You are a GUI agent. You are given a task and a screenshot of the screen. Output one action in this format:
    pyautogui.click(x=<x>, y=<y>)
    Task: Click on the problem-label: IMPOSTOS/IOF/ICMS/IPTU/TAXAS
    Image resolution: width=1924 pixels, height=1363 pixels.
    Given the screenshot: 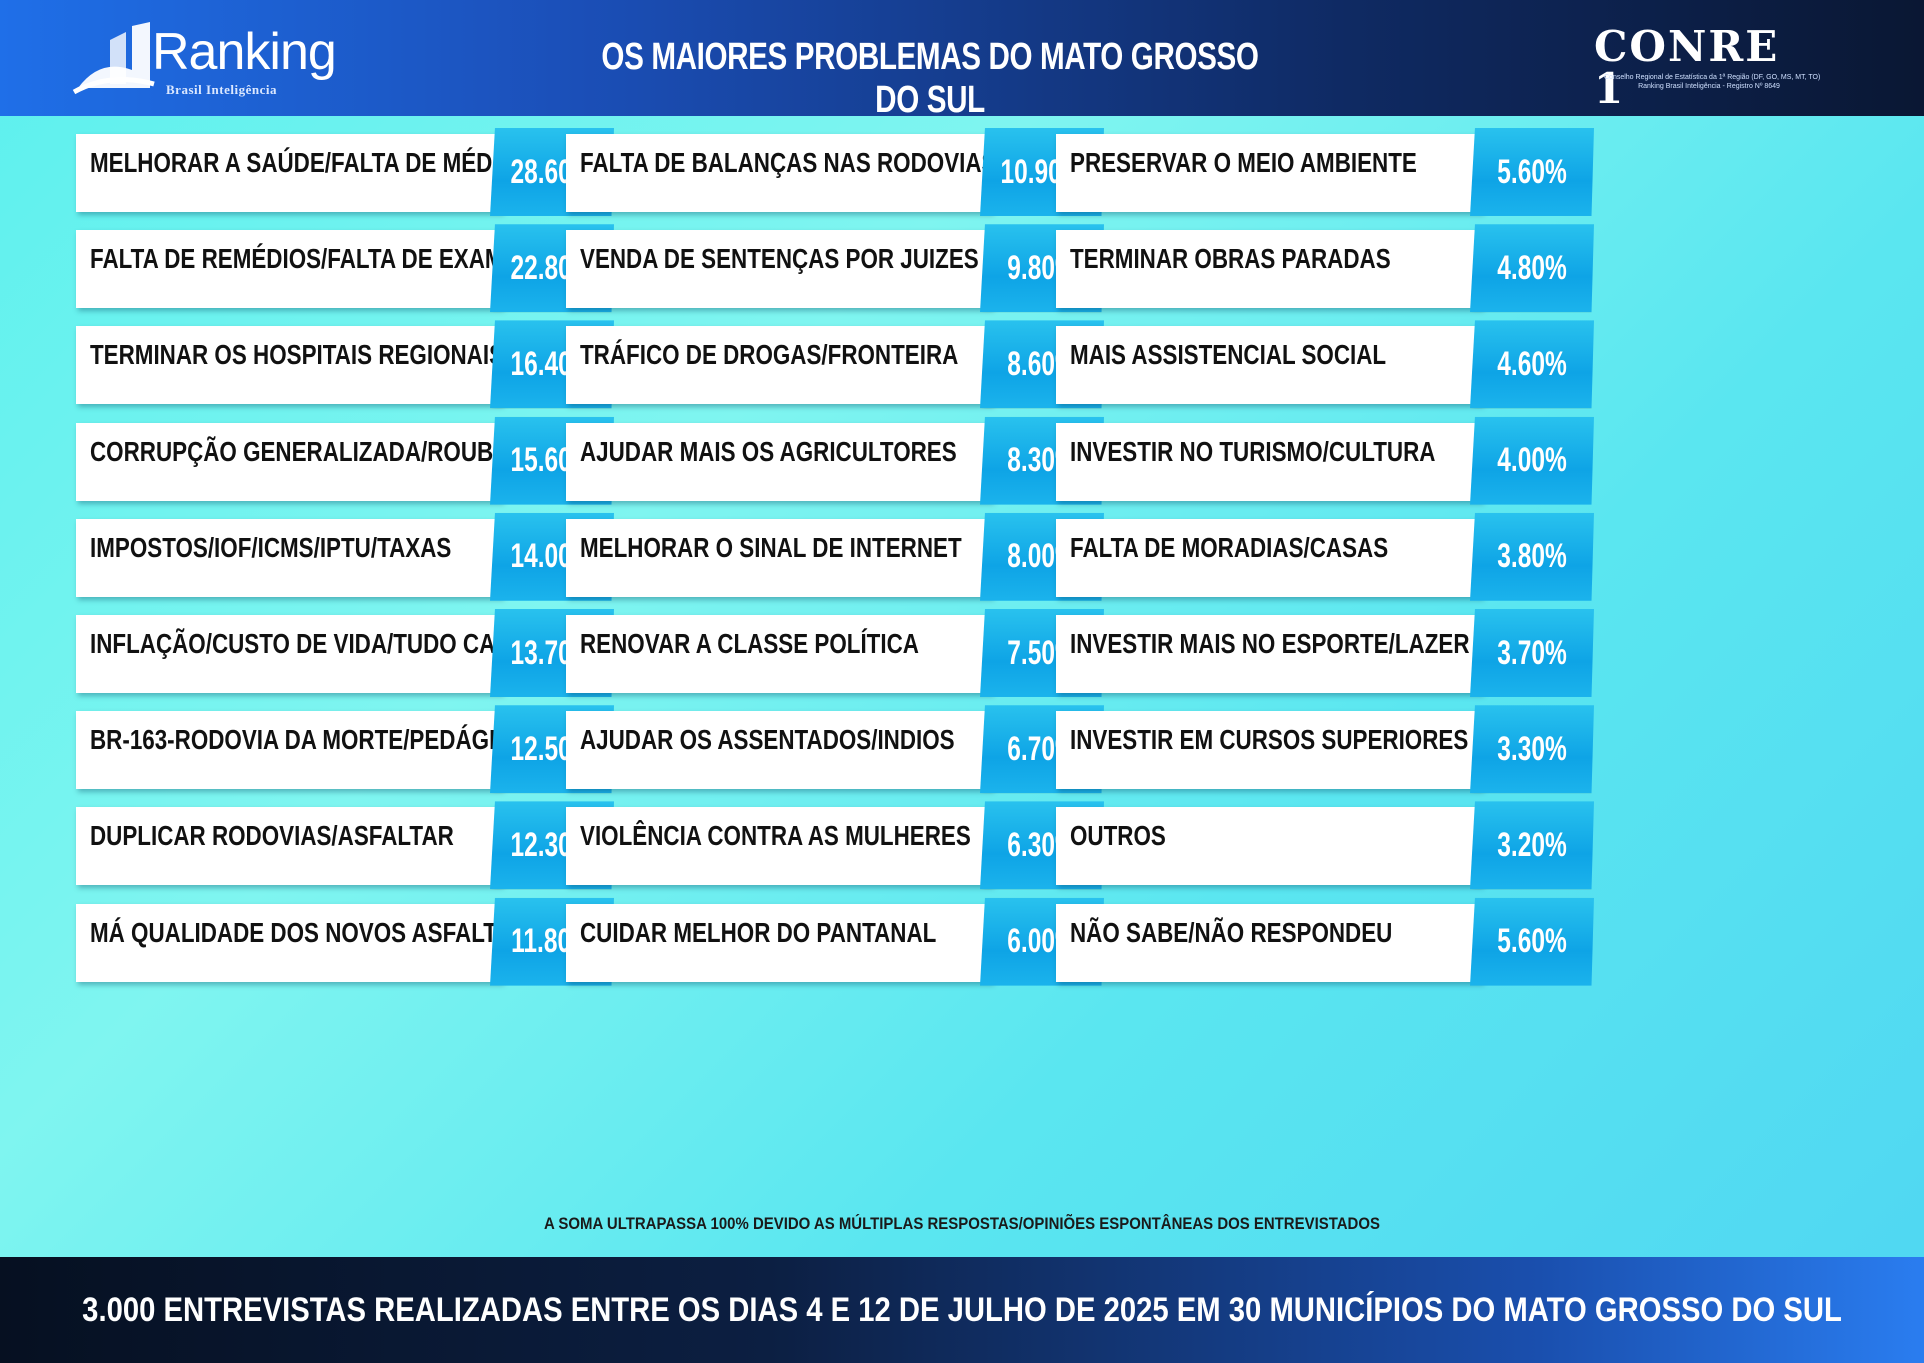 What is the action you would take?
    pyautogui.click(x=271, y=547)
    